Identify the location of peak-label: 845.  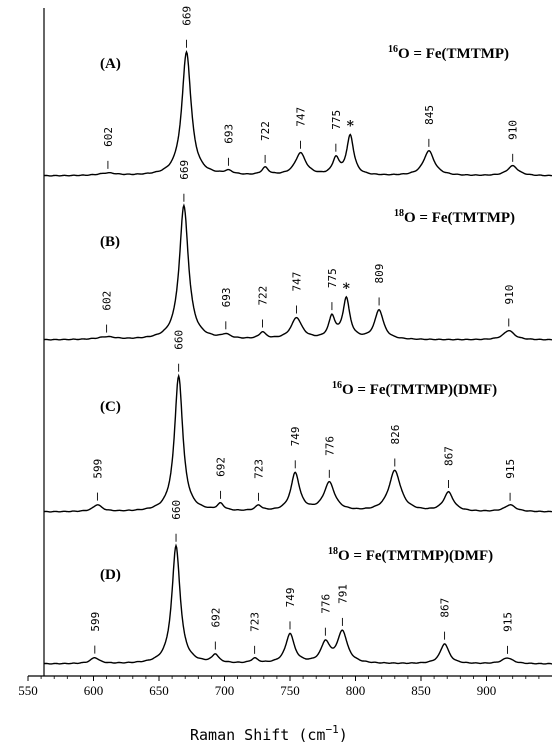
(429, 115).